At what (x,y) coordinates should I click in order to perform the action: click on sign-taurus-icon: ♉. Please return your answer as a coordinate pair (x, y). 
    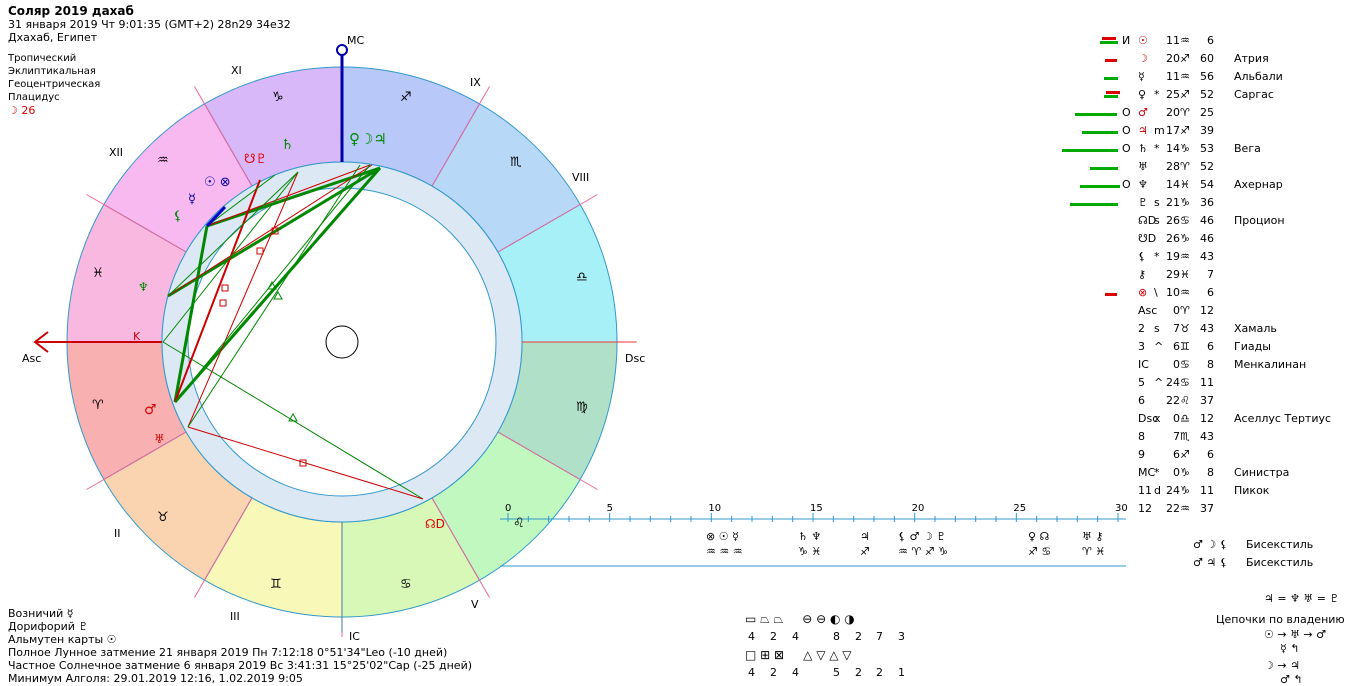
    Looking at the image, I should click on (163, 517).